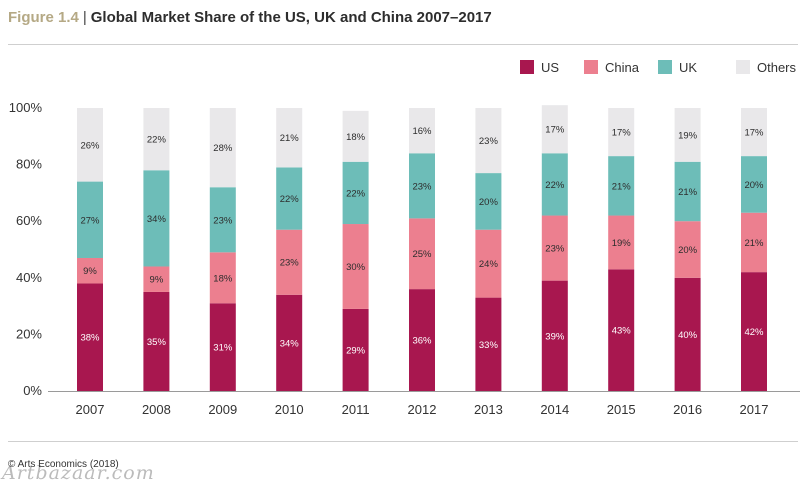 The width and height of the screenshot is (810, 484). I want to click on y-tick-label: 20%, so click(29, 333).